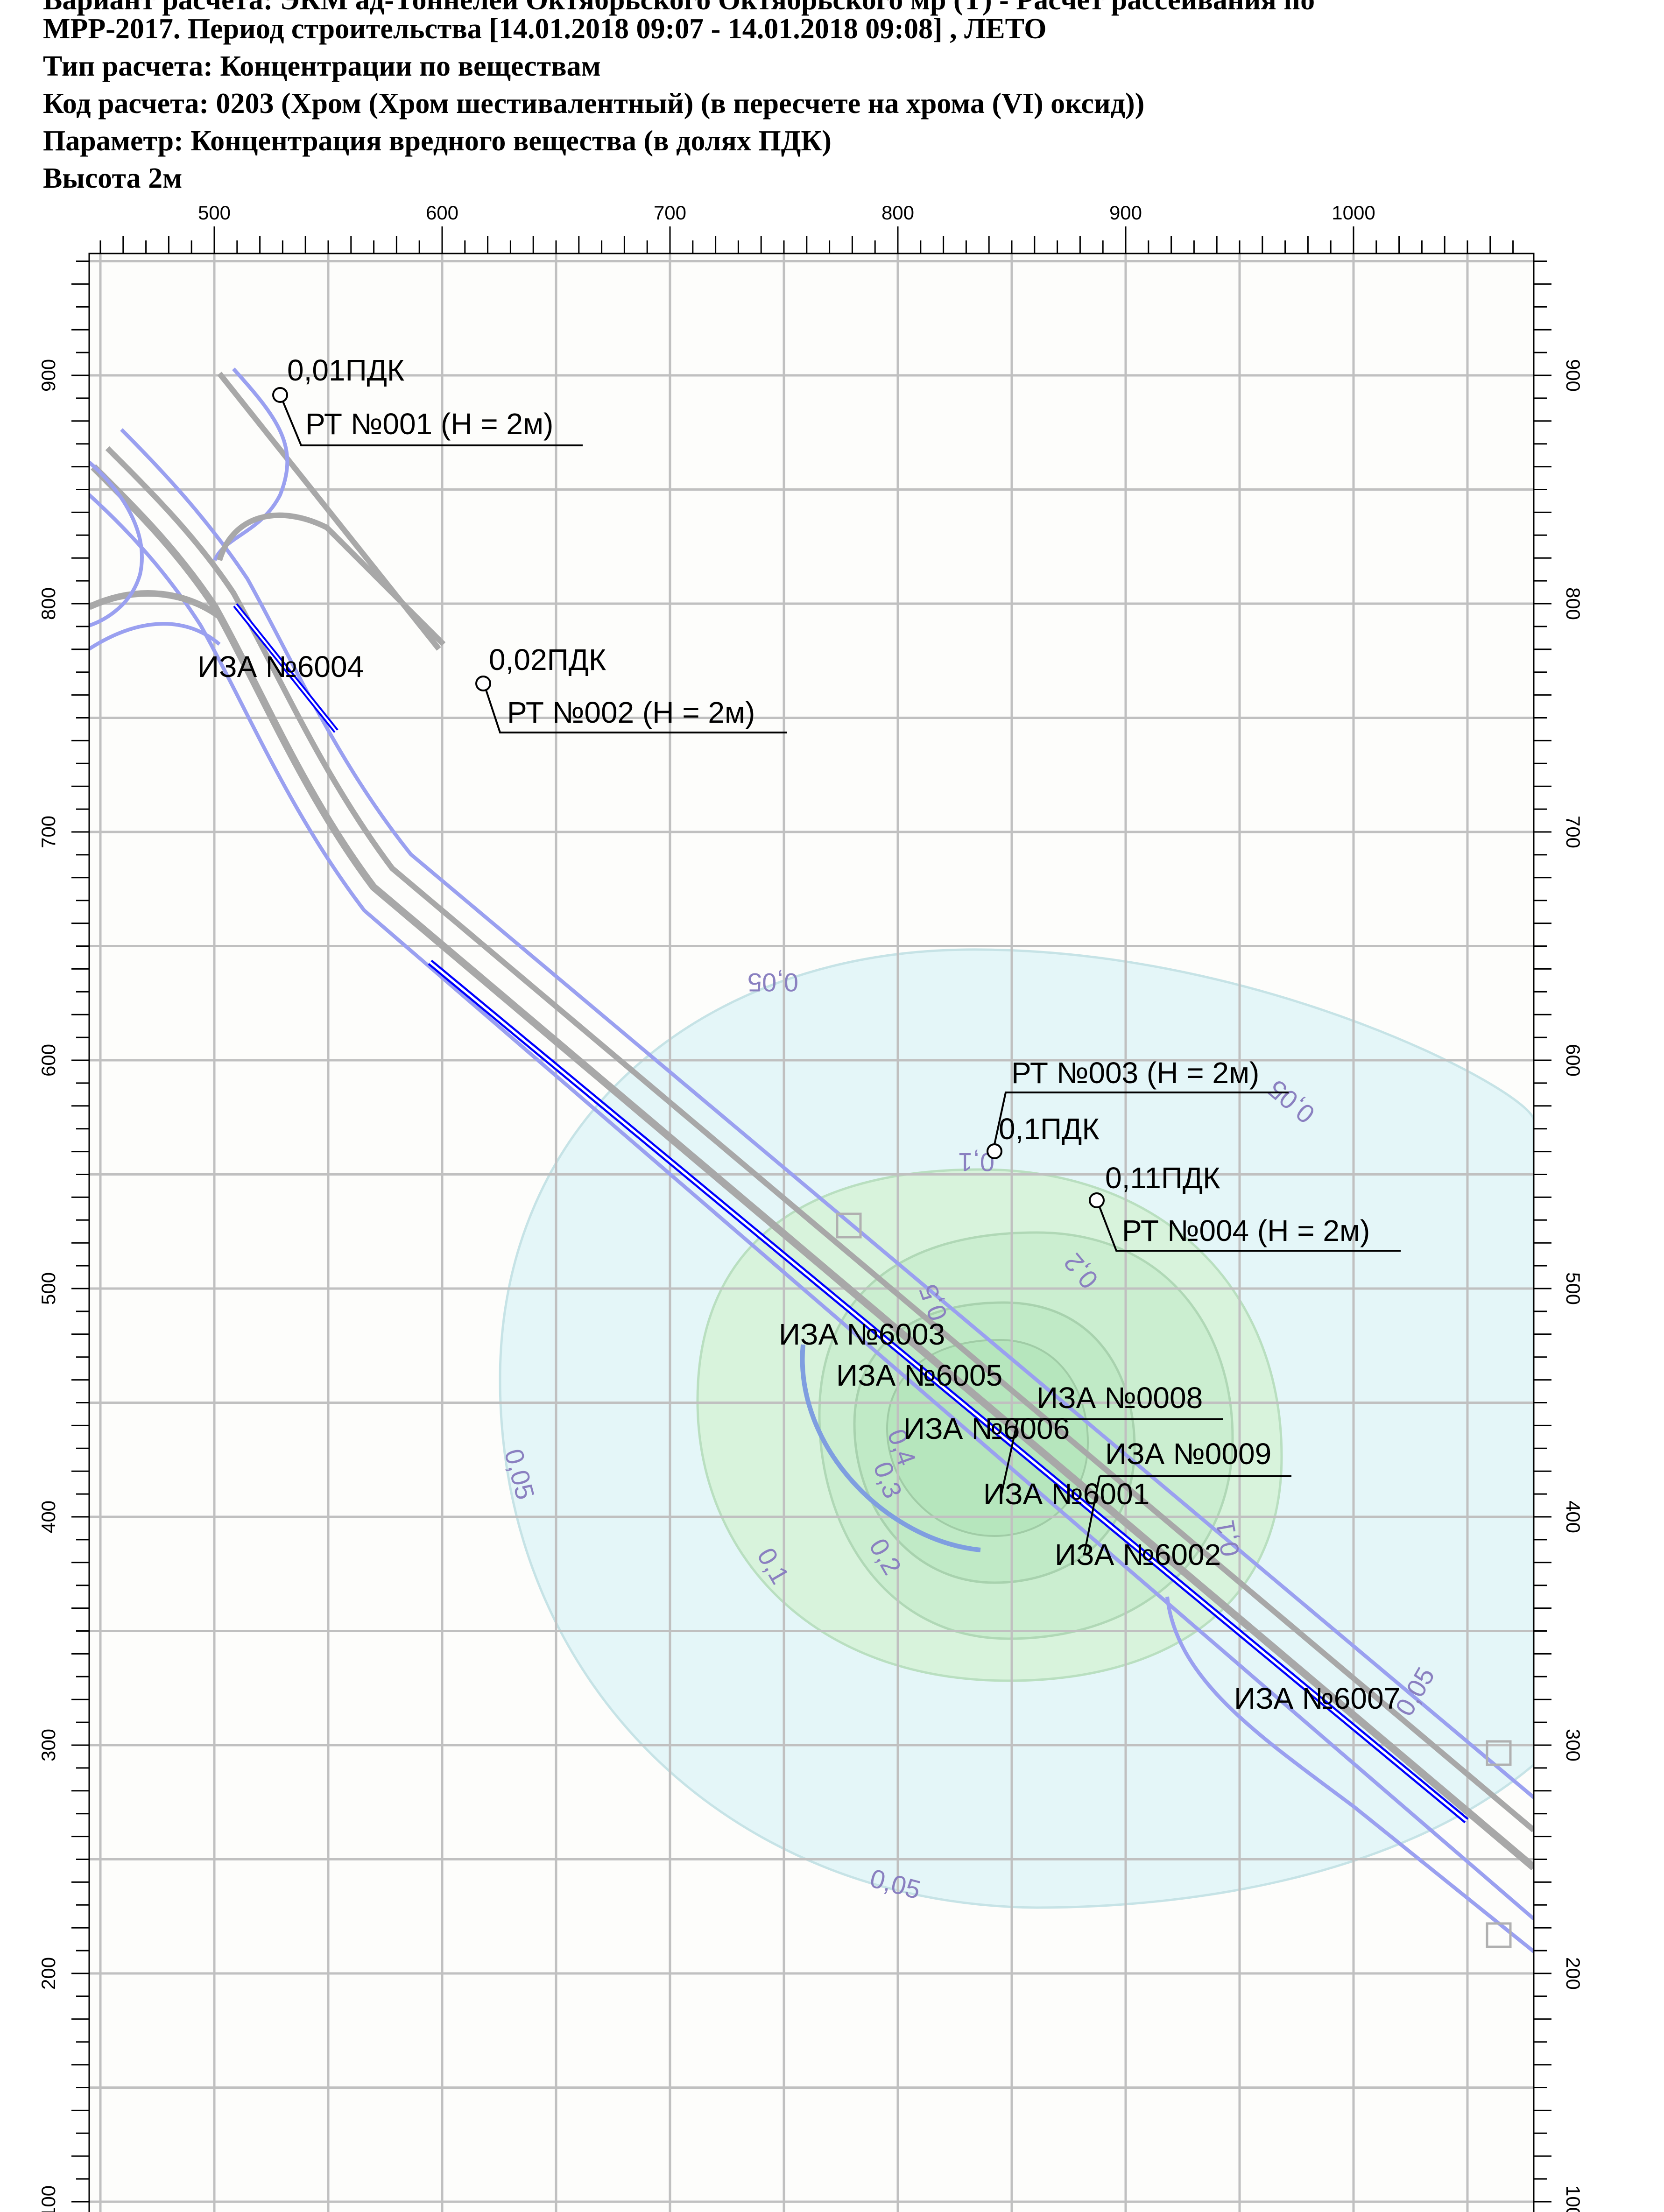  Describe the element at coordinates (670, 213) in the screenshot. I see `x-tick-label: 700` at that location.